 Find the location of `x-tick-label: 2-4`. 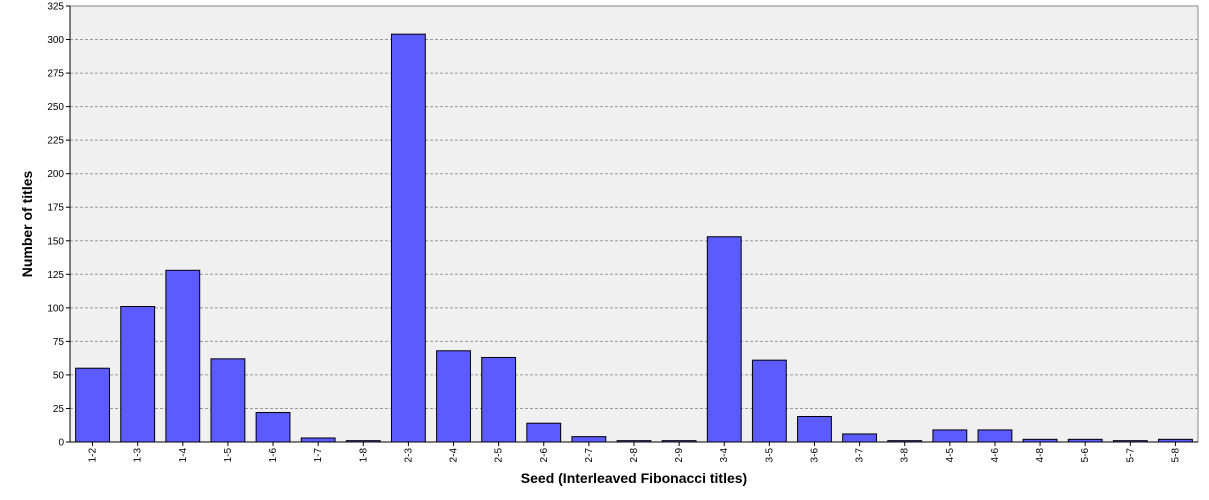

x-tick-label: 2-4 is located at coordinates (454, 455).